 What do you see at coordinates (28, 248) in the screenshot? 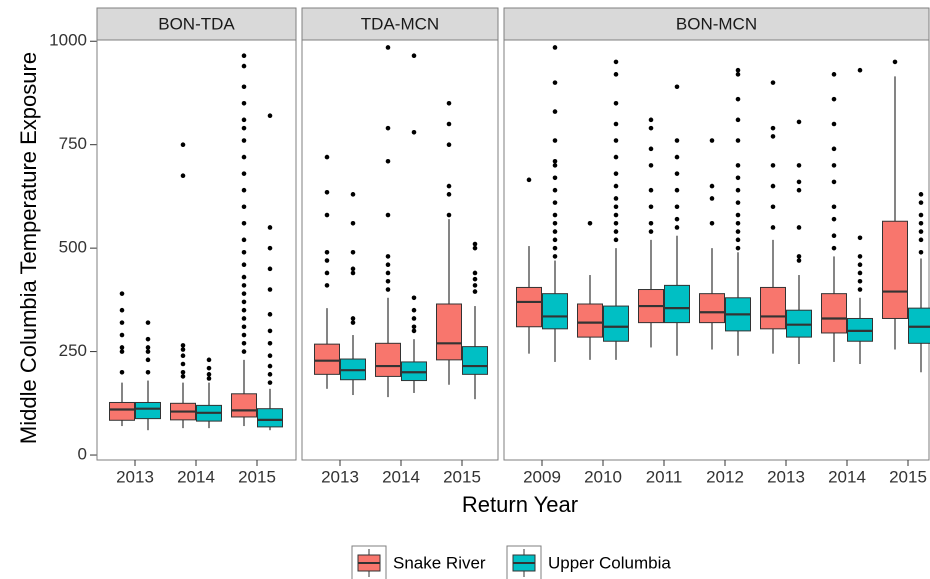
I see `y-axis-title: Middle Columbia Temperature Exposure` at bounding box center [28, 248].